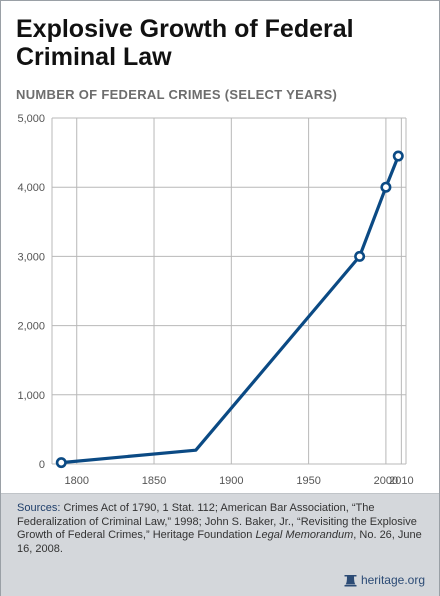  What do you see at coordinates (401, 481) in the screenshot?
I see `x-tick-label: 2010` at bounding box center [401, 481].